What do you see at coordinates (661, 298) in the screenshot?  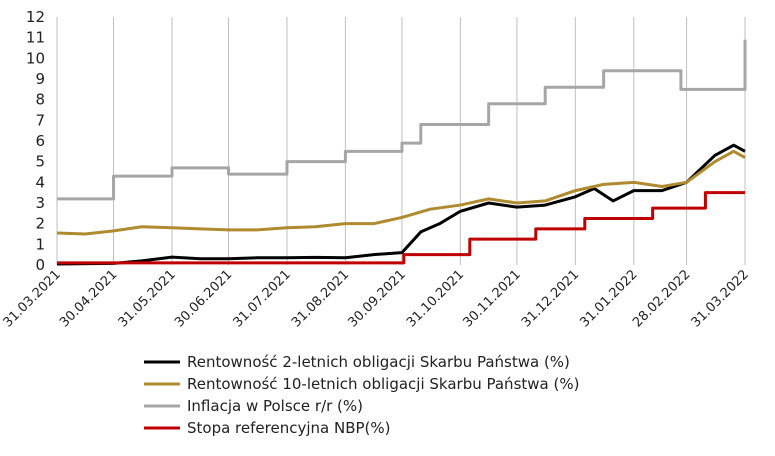 I see `x-tick-label: 28.02.2022` at bounding box center [661, 298].